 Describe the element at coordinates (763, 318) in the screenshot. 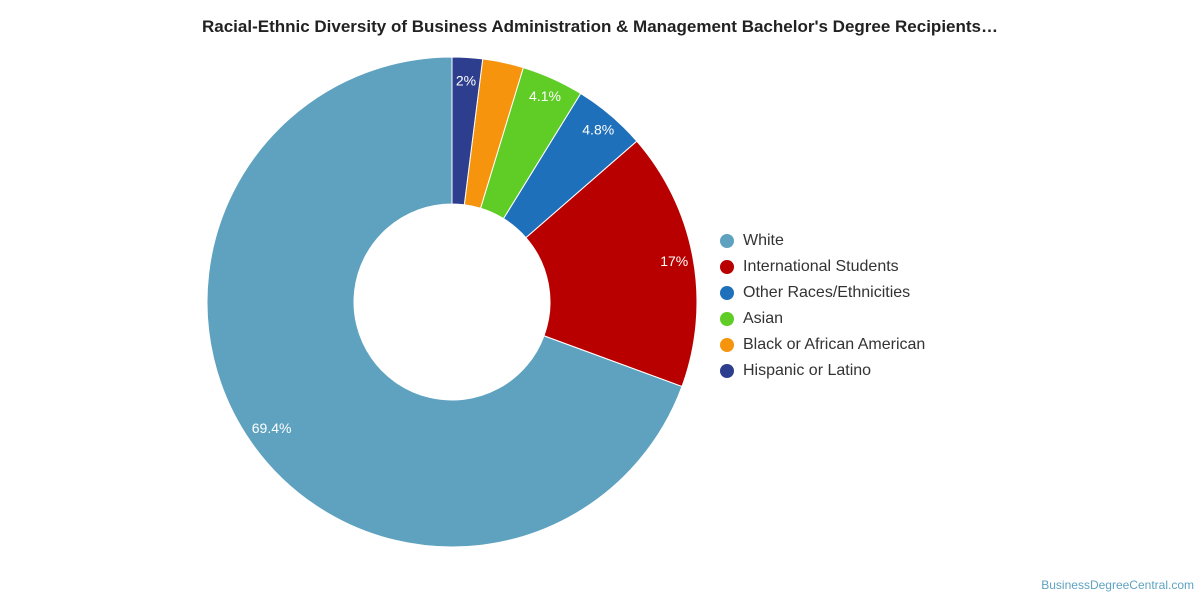

I see `legend-label: Asian` at that location.